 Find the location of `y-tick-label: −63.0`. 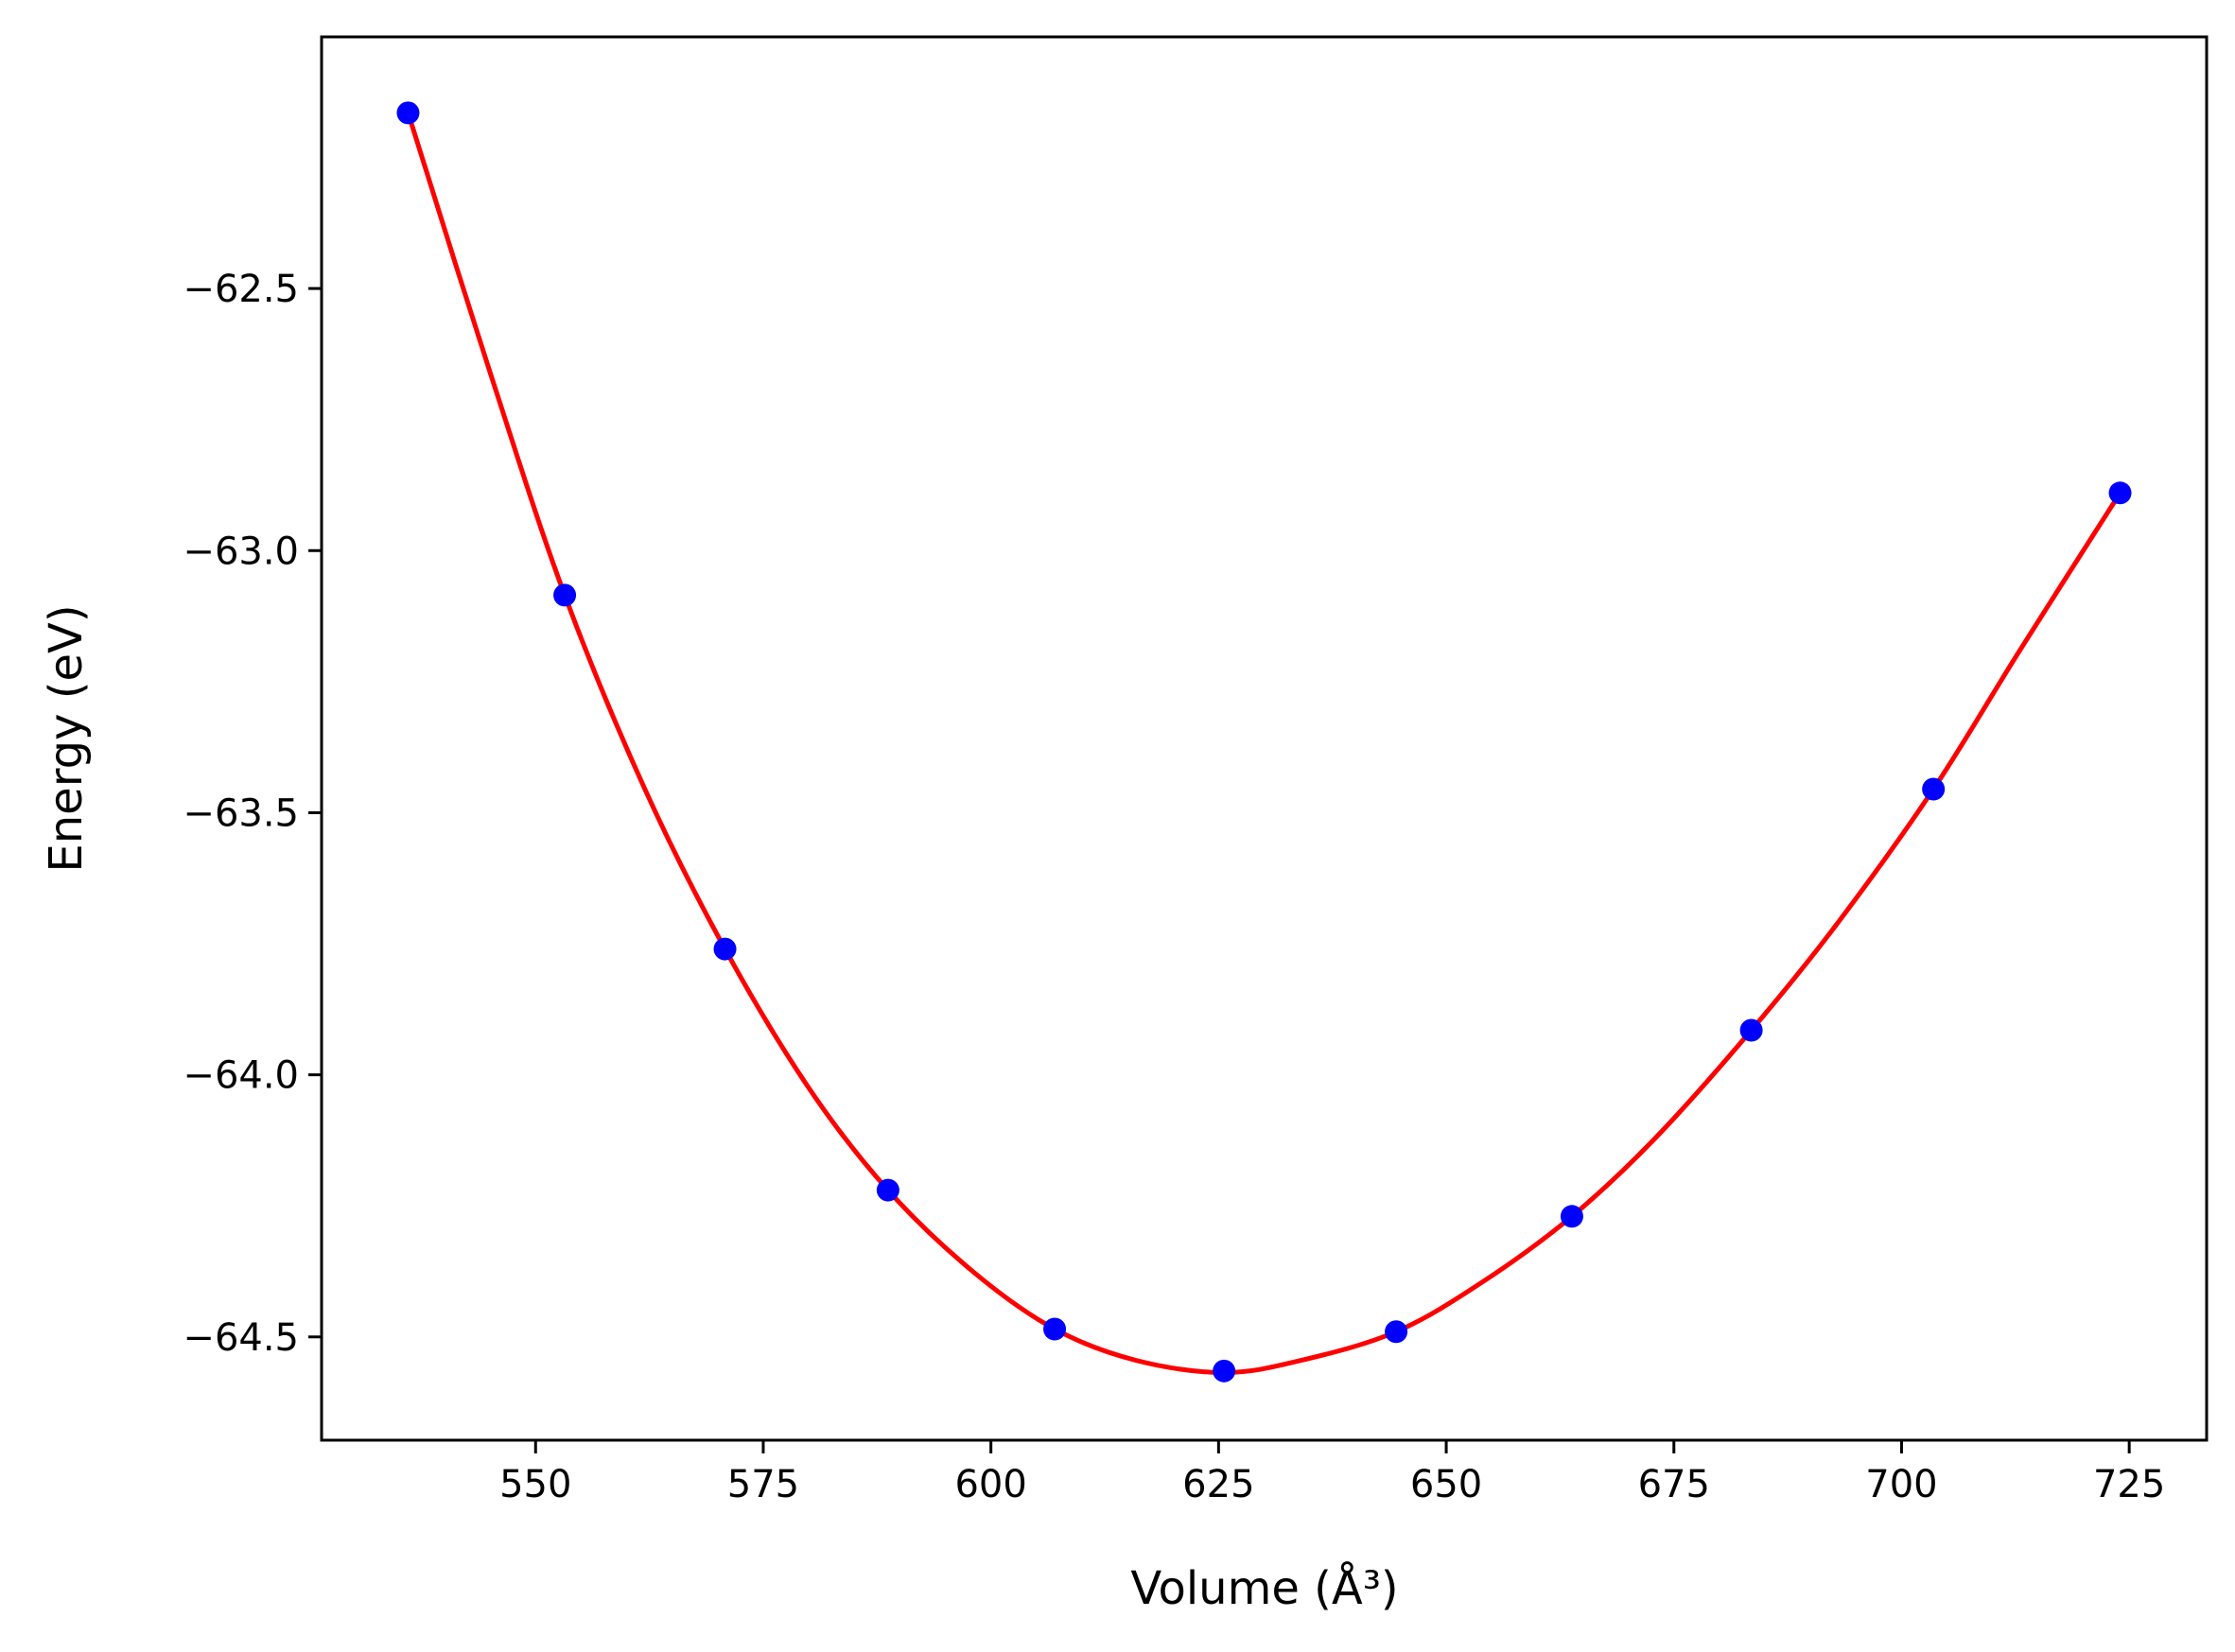

y-tick-label: −63.0 is located at coordinates (241, 551).